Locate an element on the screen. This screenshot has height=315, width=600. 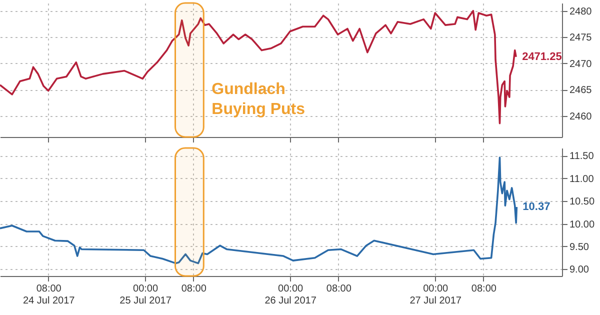
x-tick-label: 00:00 26 Jul 2017 is located at coordinates (290, 295).